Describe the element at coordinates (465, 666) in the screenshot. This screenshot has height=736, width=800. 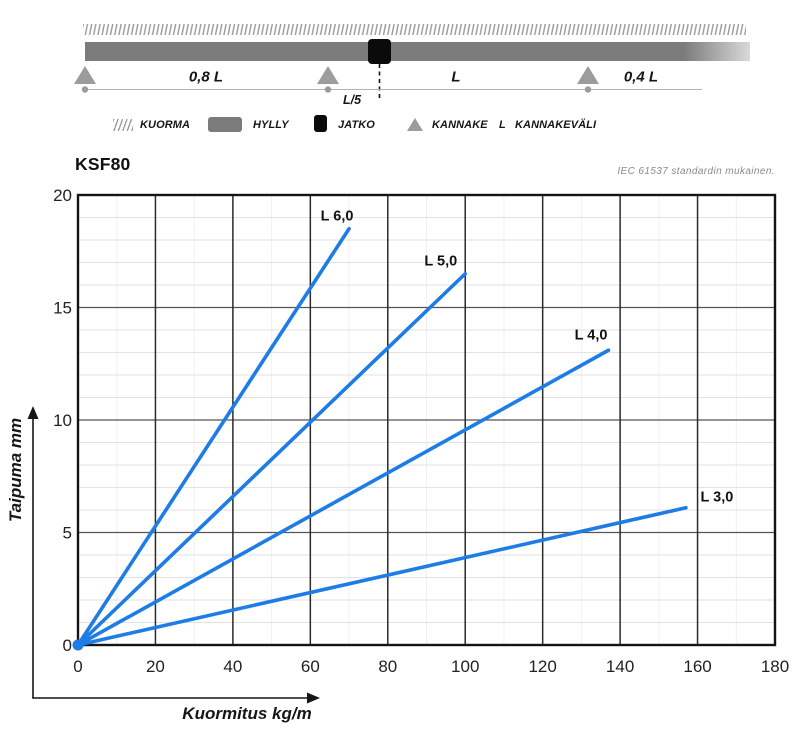
I see `x-tick-label: 100` at that location.